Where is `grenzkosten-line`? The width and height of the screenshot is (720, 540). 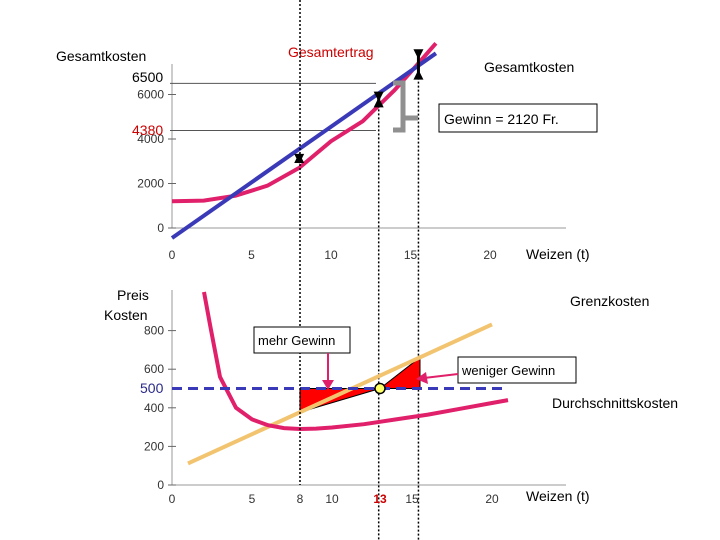
grenzkosten-line is located at coordinates (340, 394).